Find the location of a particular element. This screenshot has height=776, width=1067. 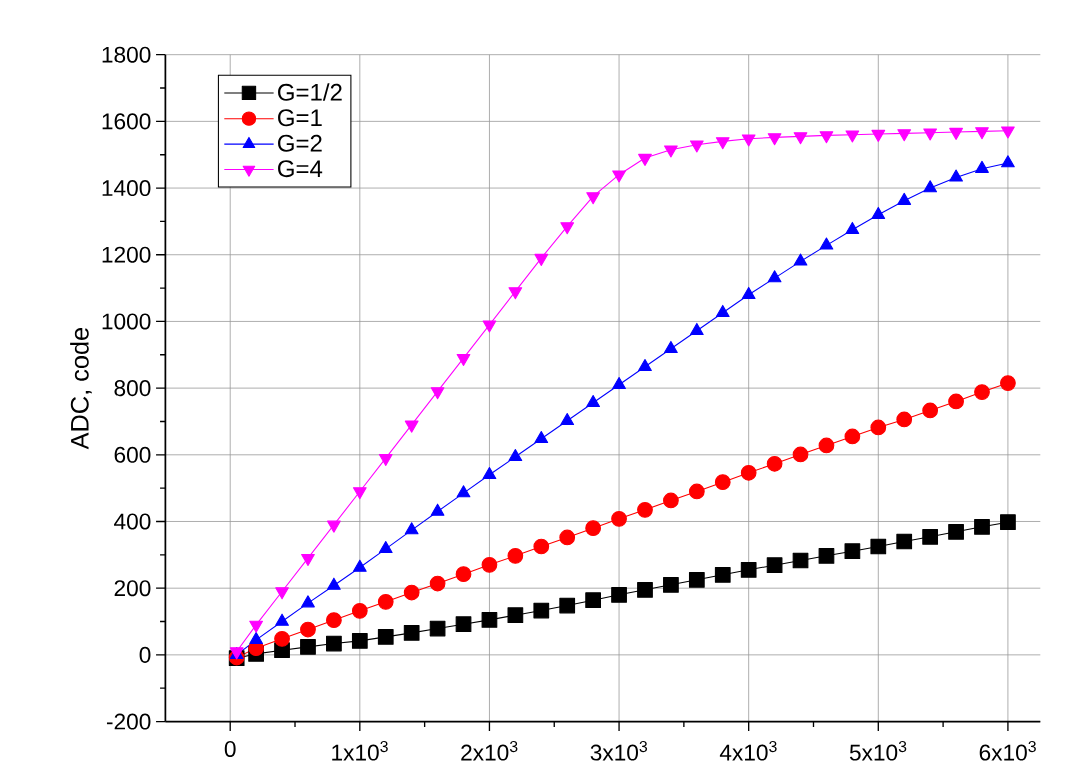

y-tick-label: 1600 is located at coordinates (126, 121).